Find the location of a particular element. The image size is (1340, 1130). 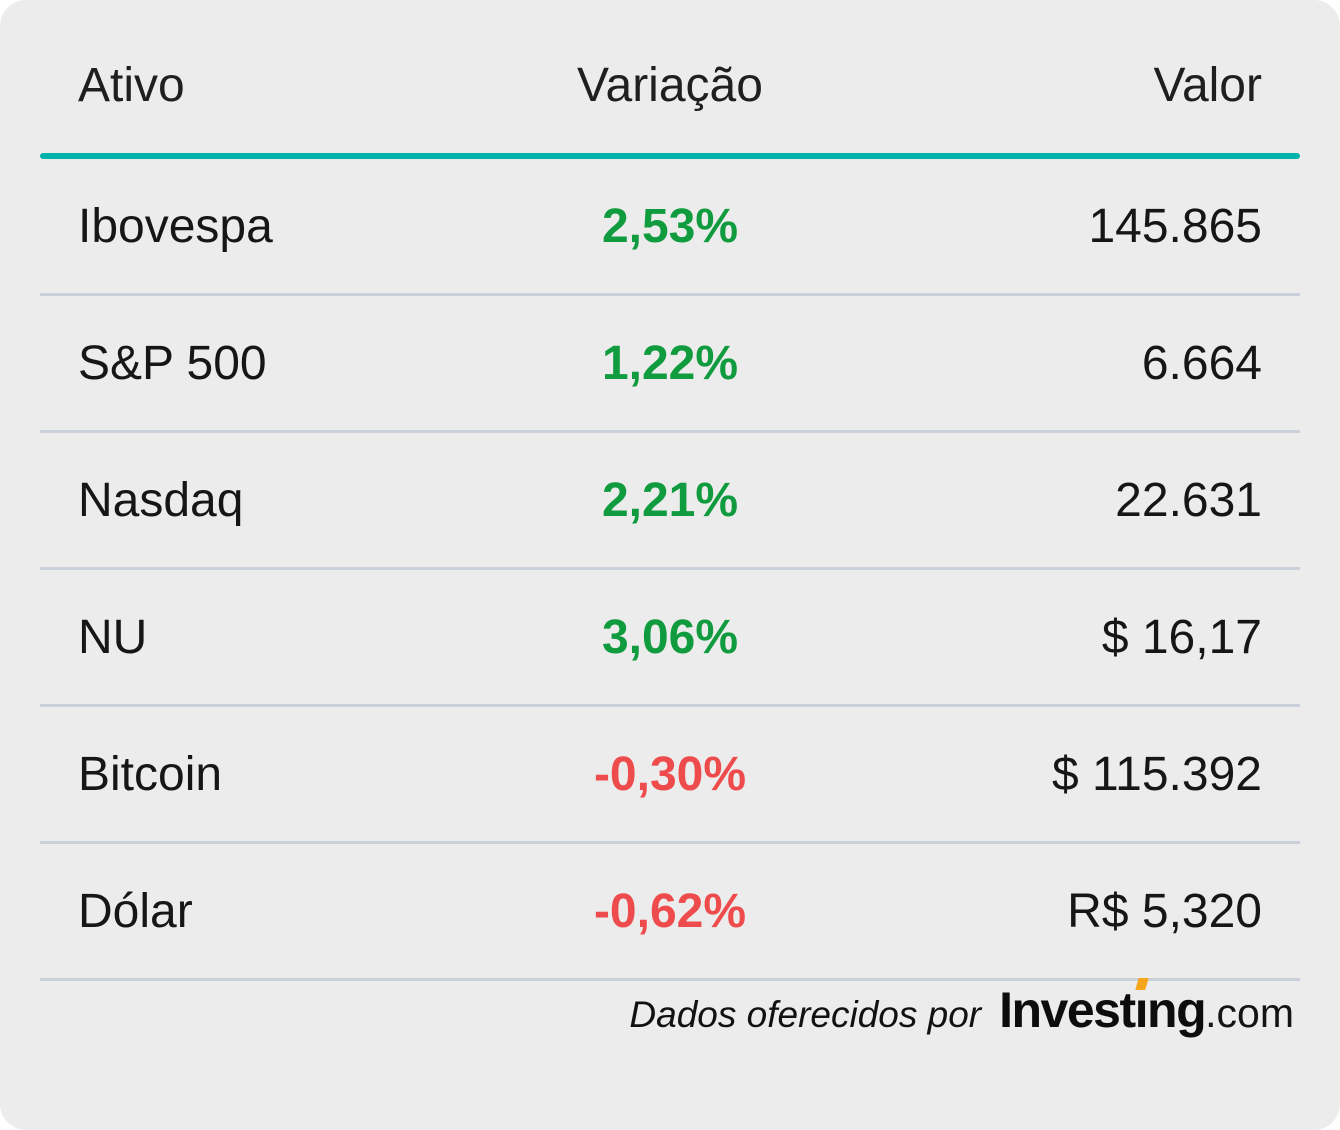

logo-part1: Invest is located at coordinates (1067, 1010).